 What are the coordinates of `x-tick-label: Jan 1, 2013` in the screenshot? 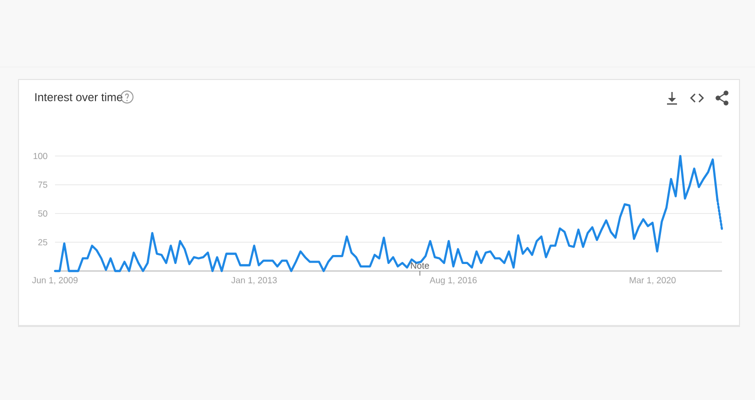 It's located at (254, 280).